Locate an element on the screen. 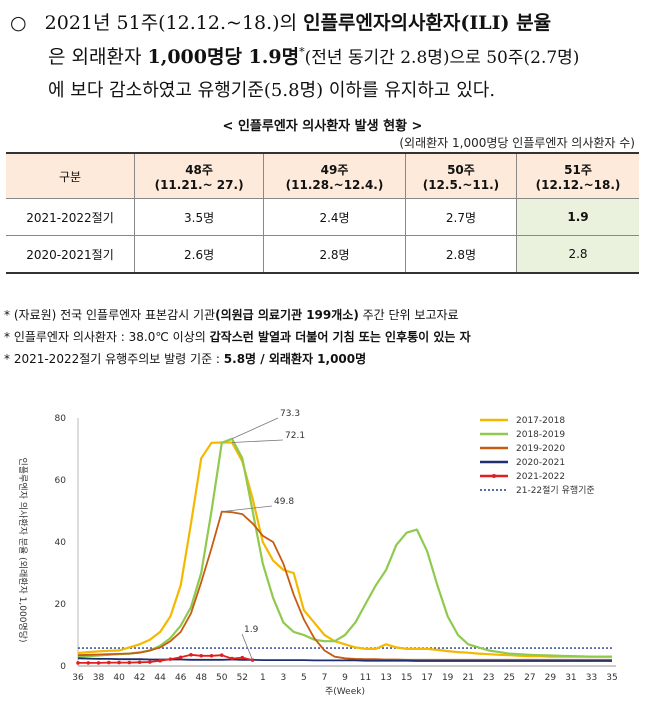  row-season: 2020-2021절기 is located at coordinates (70, 254).